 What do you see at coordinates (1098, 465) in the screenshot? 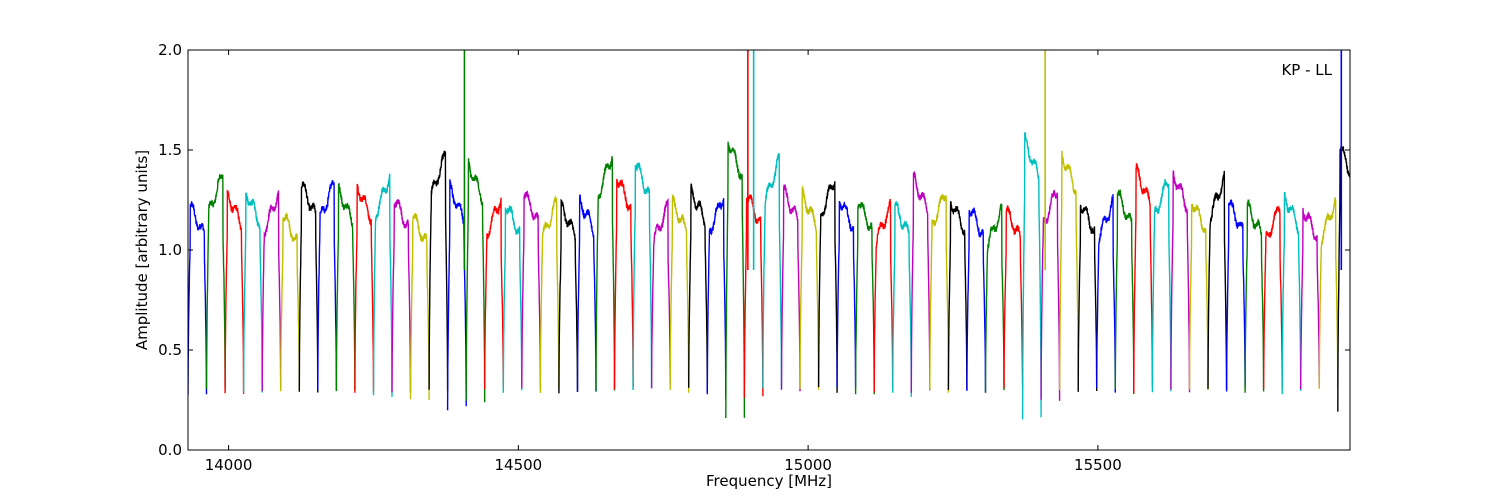
I see `x-tick-label: 15500` at bounding box center [1098, 465].